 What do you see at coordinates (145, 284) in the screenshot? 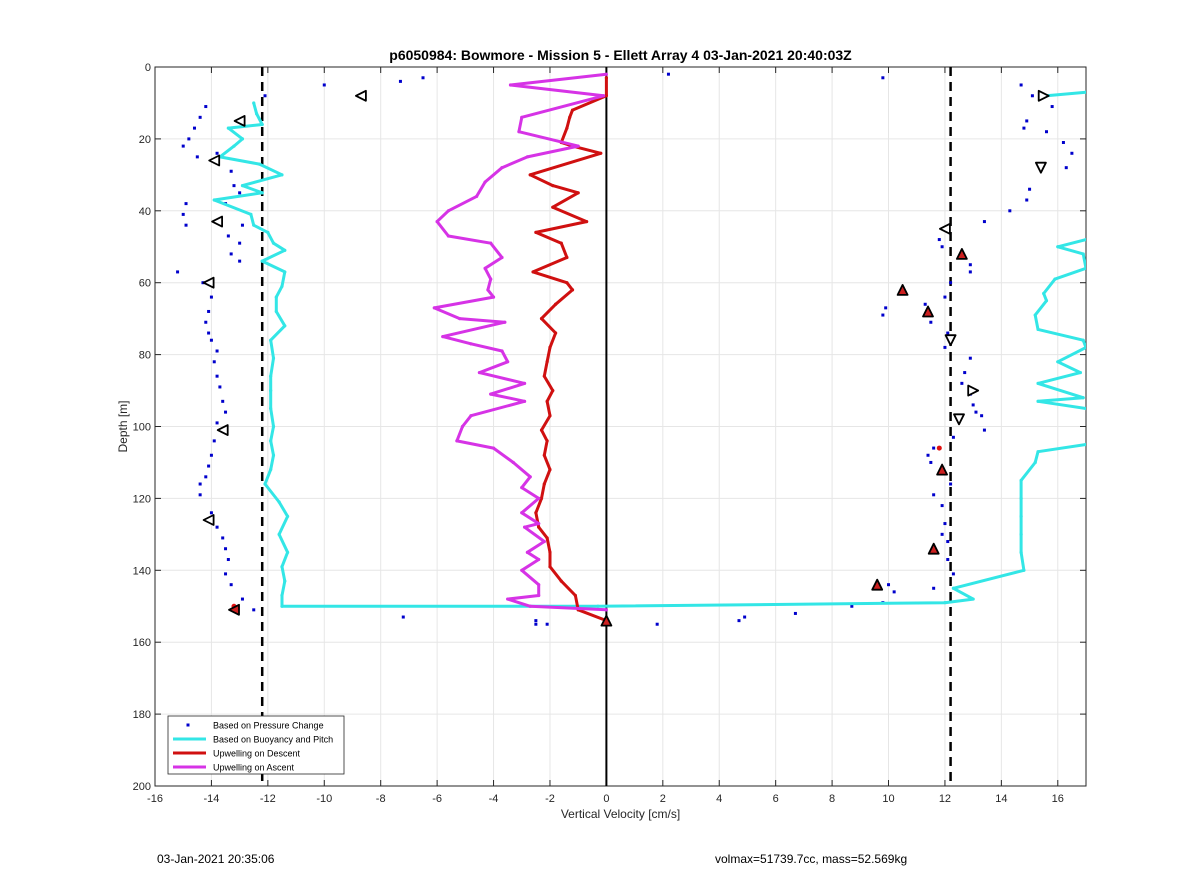
I see `y-tick-label: 60` at bounding box center [145, 284].